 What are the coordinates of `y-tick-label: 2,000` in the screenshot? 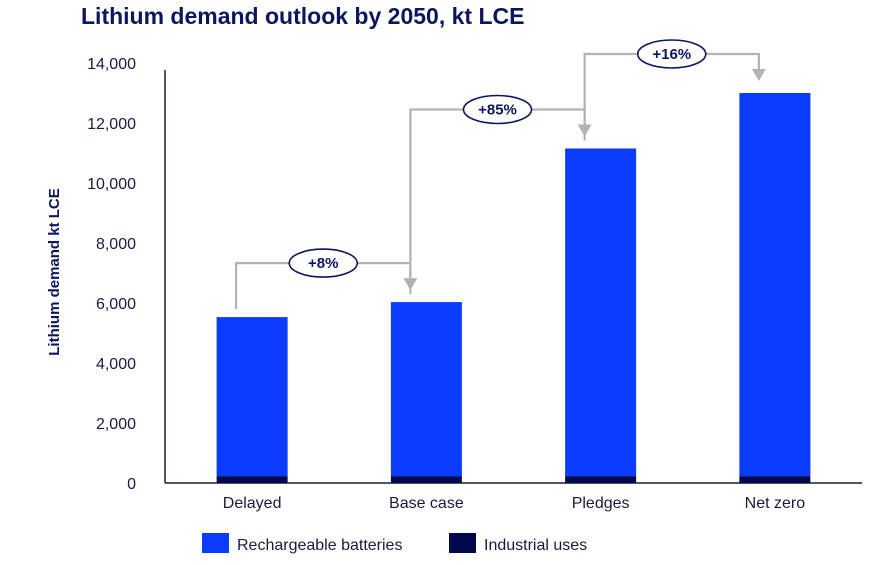 It's located at (116, 424).